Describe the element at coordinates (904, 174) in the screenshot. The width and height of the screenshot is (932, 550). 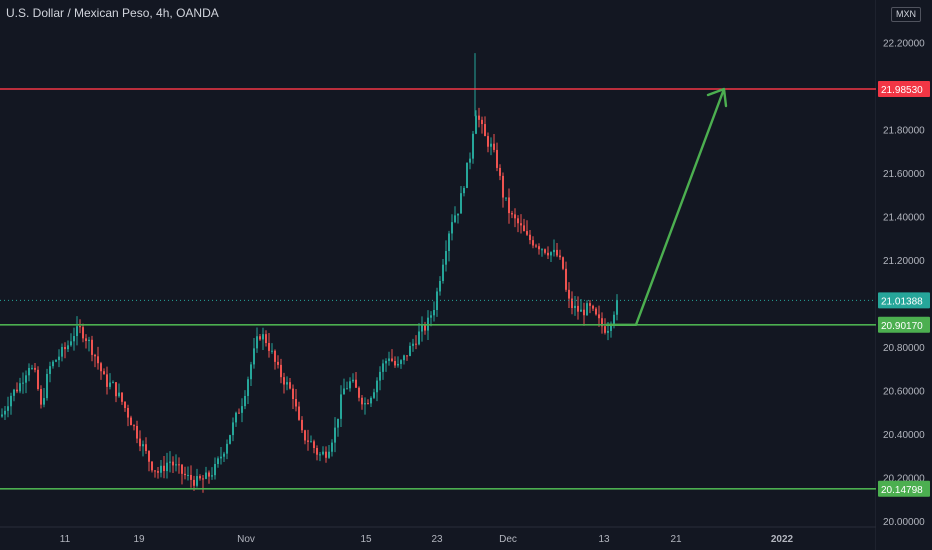
I see `price-tick-label: 21.60000` at that location.